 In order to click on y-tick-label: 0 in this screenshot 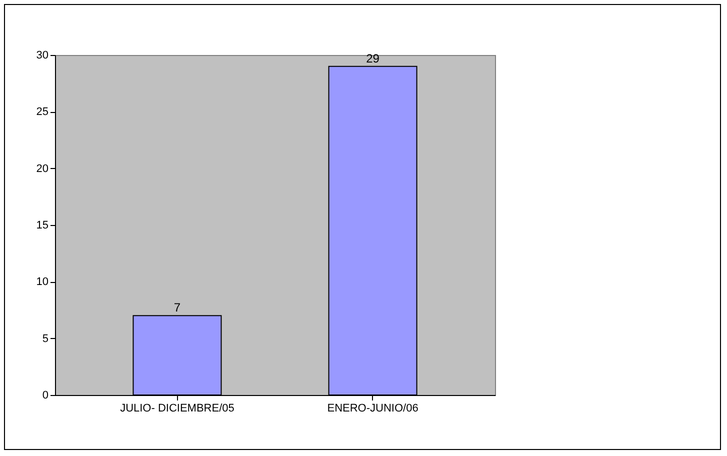, I will do `click(45, 396)`.